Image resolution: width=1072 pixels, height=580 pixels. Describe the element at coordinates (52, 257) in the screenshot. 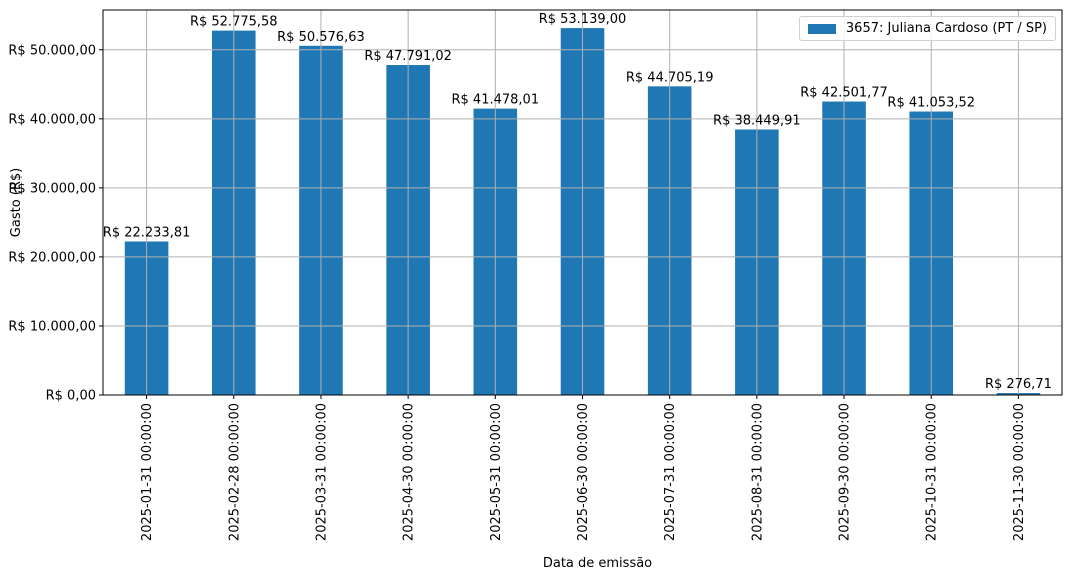

I see `y-tick-label: R$ 20.000,00` at that location.